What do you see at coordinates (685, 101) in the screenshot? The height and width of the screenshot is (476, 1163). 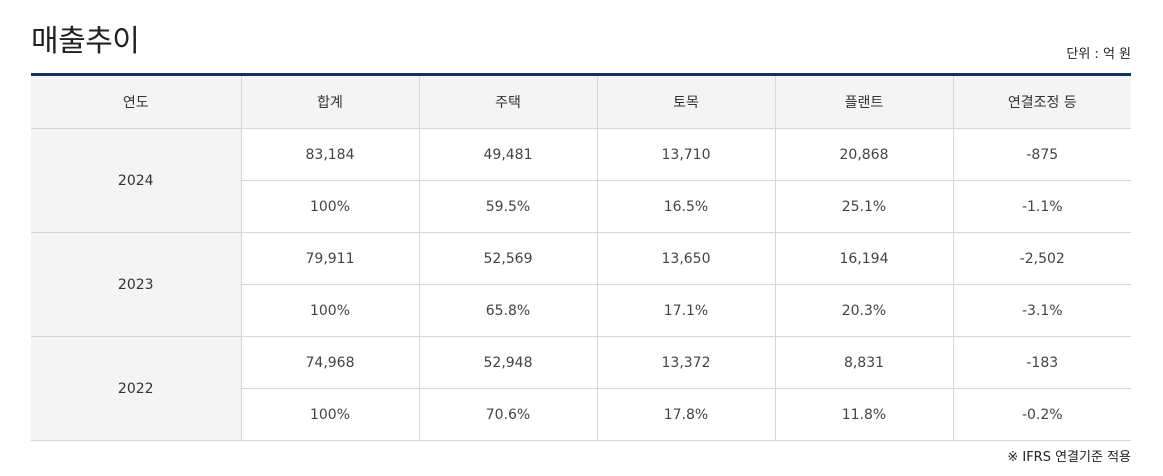 I see `header-civil: 토목` at bounding box center [685, 101].